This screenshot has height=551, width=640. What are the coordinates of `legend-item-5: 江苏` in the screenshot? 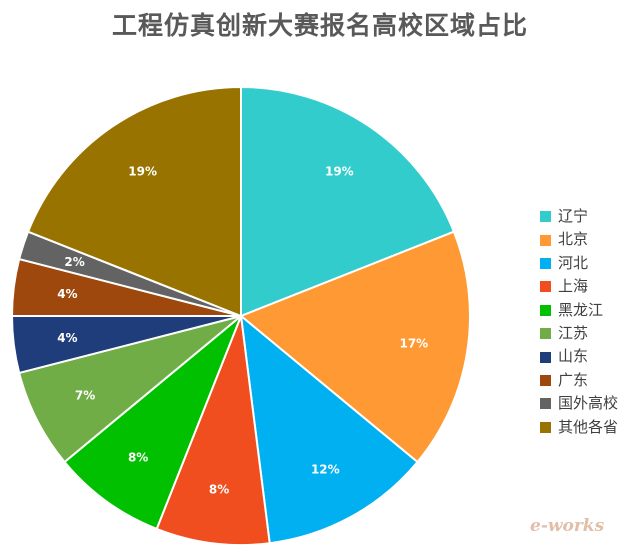 It's located at (579, 333).